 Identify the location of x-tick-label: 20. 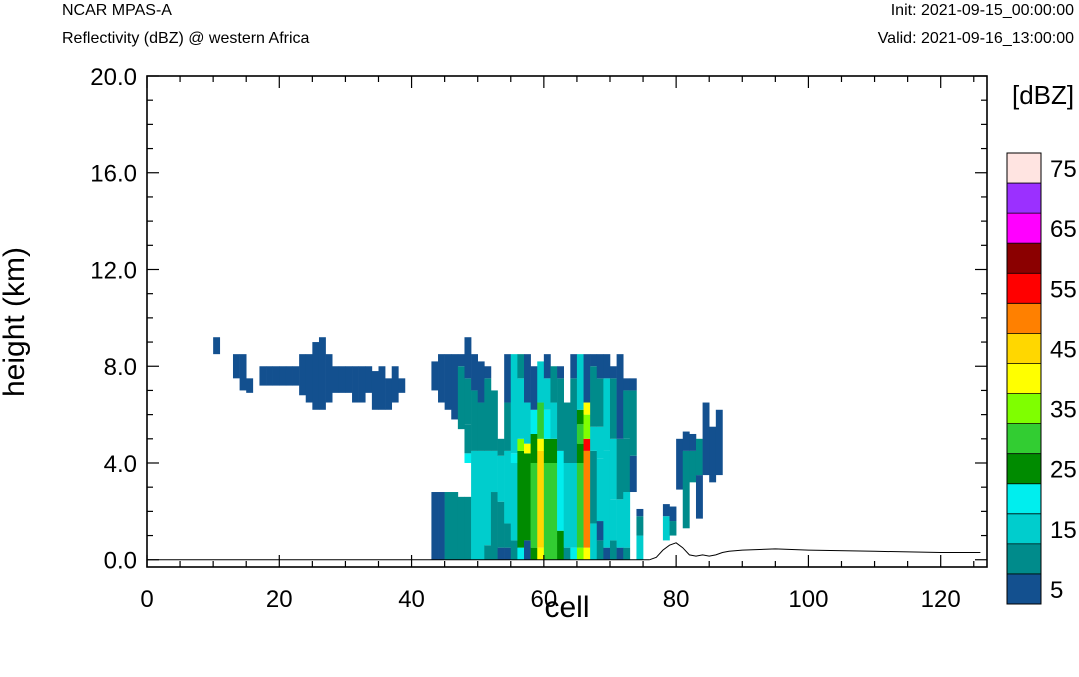
(279, 599).